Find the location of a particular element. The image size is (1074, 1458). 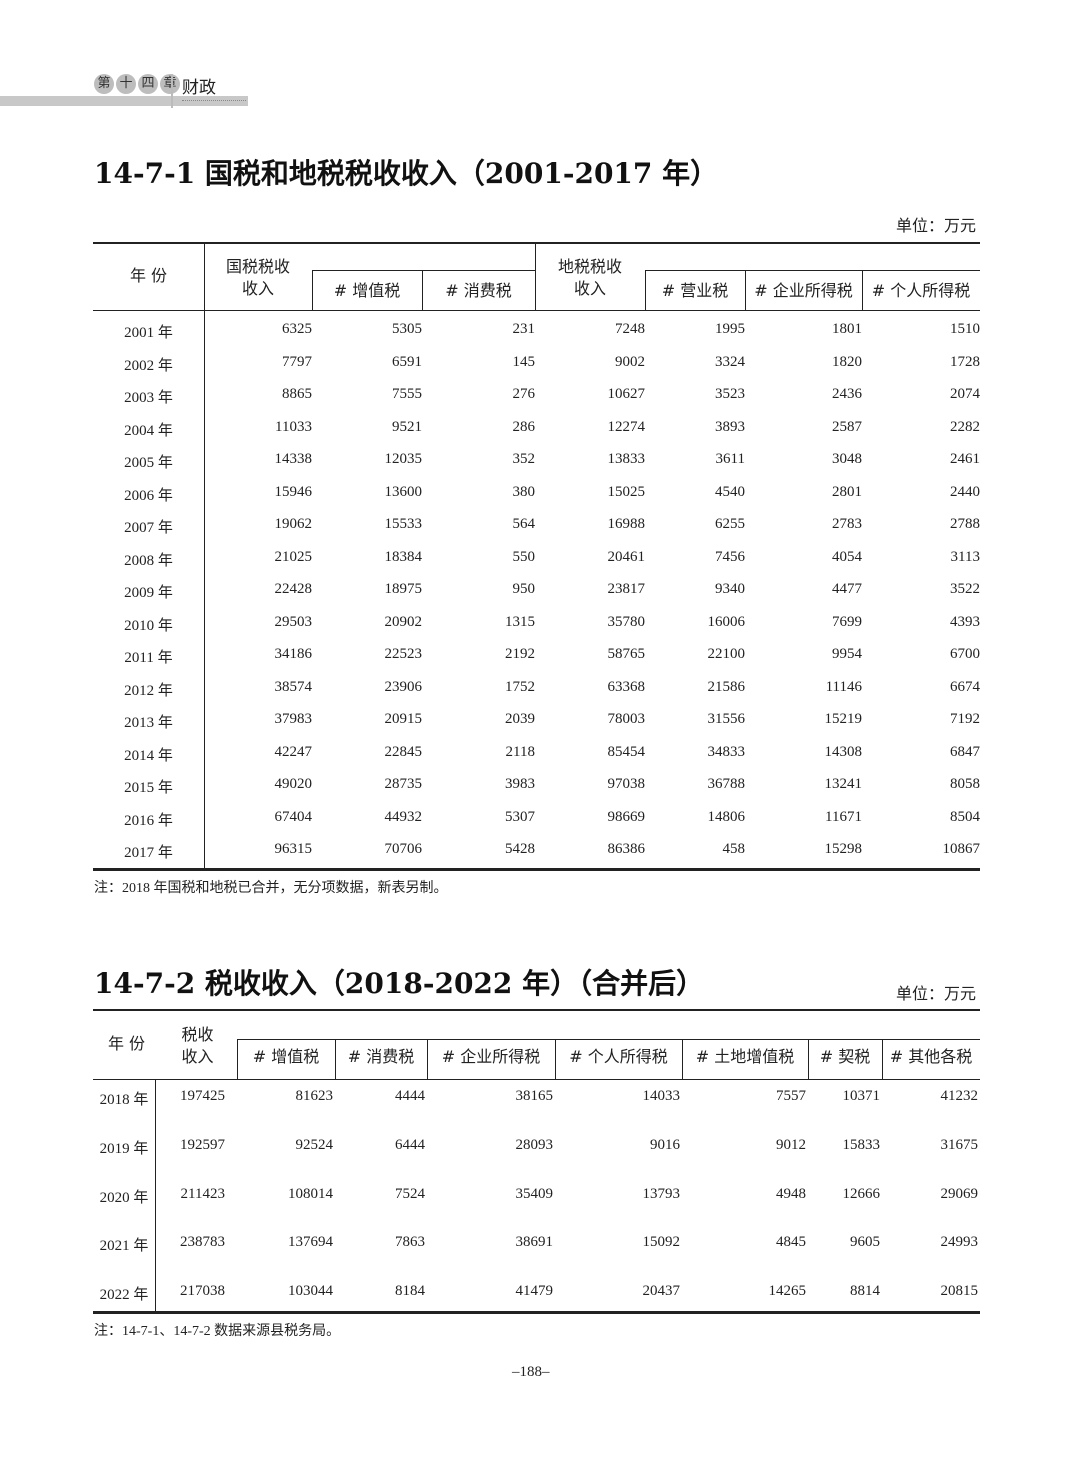

table-cell: 4540 is located at coordinates (730, 491).